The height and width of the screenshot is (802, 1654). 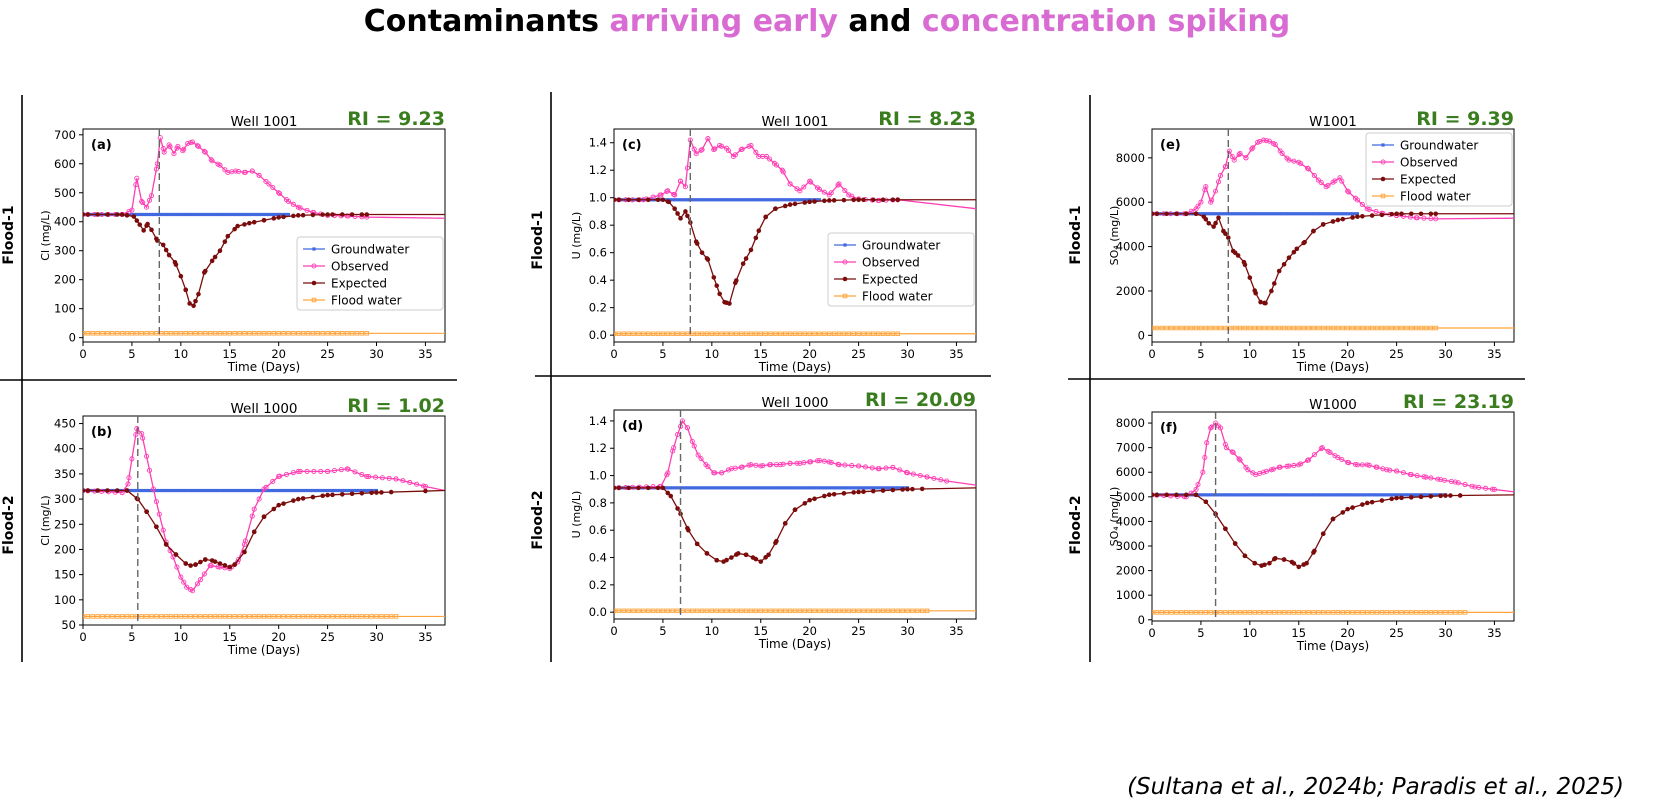 What do you see at coordinates (598, 585) in the screenshot?
I see `y-tick-label: 0.2` at bounding box center [598, 585].